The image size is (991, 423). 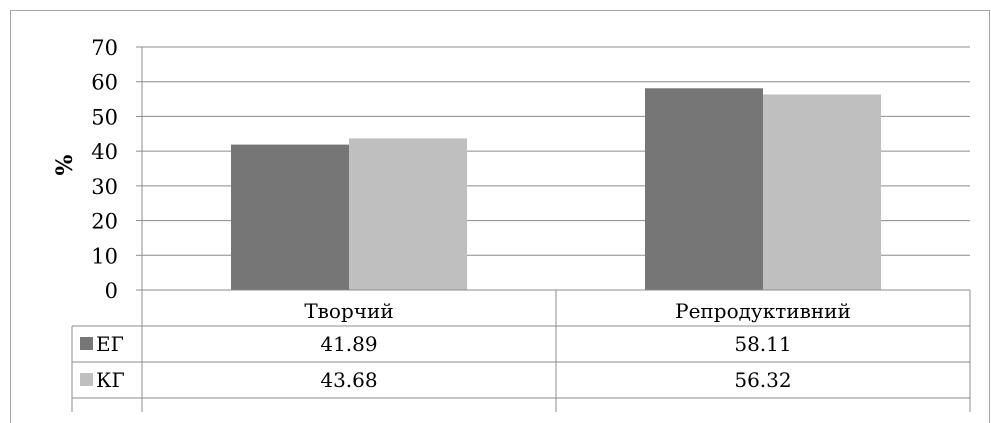 I want to click on y-tick-label: 50, so click(x=104, y=117).